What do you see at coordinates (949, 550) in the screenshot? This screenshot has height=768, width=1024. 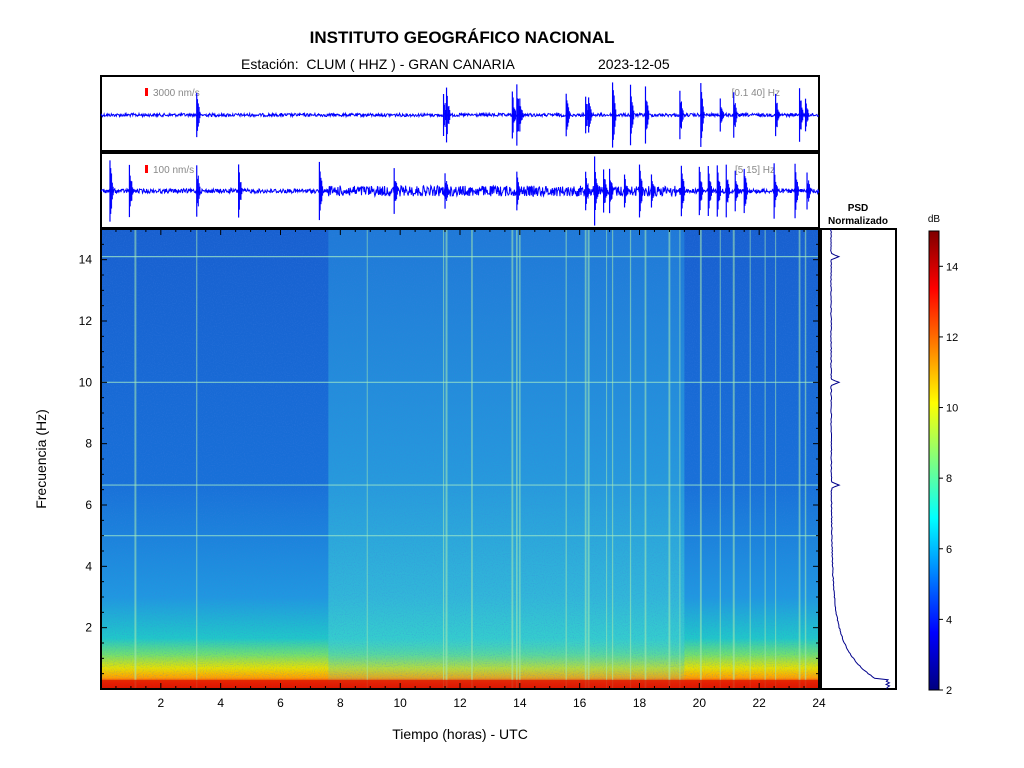 I see `colorbar-tick-label: 6` at bounding box center [949, 550].